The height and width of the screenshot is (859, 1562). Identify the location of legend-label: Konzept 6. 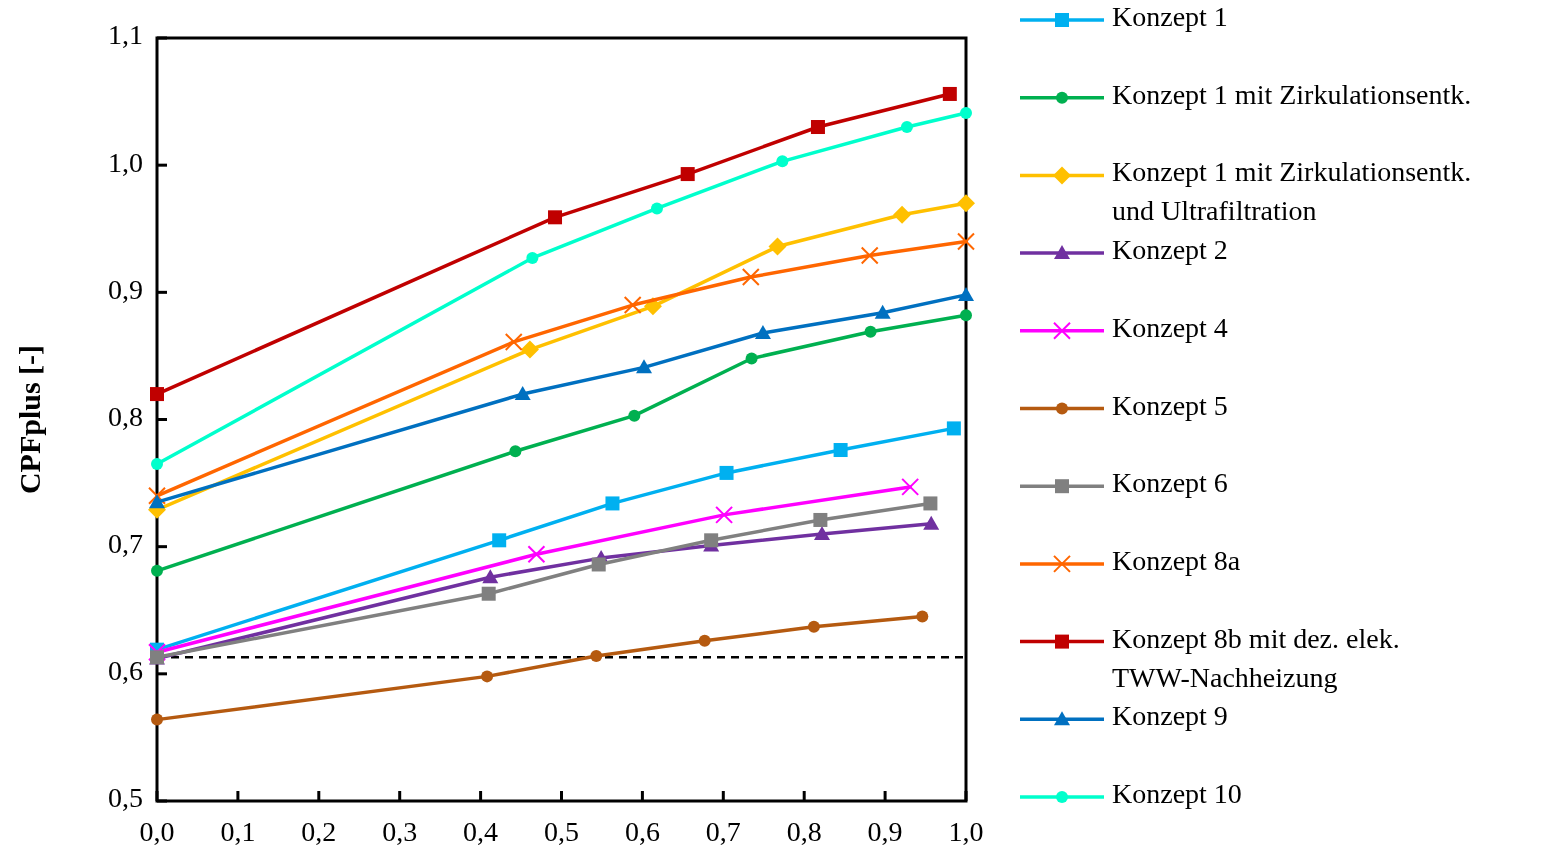
(1170, 483).